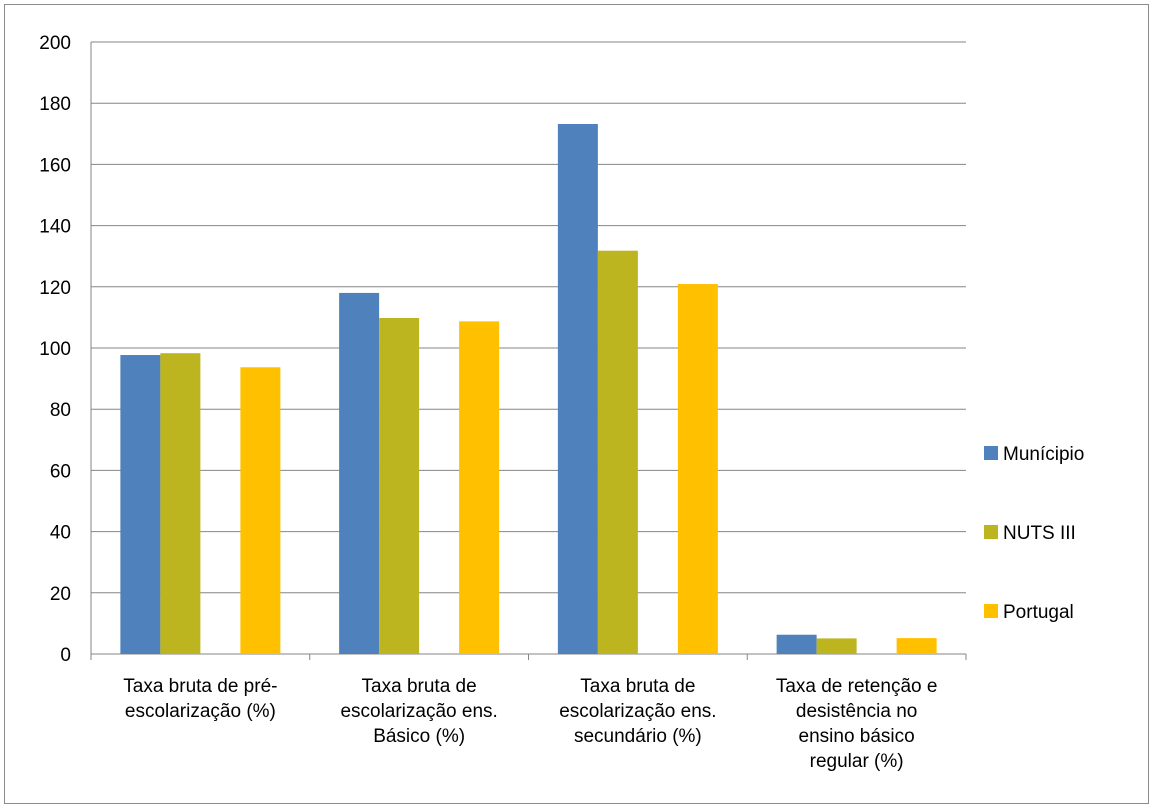 Image resolution: width=1155 pixels, height=809 pixels. Describe the element at coordinates (796, 644) in the screenshot. I see `bar-munícipio-3` at that location.